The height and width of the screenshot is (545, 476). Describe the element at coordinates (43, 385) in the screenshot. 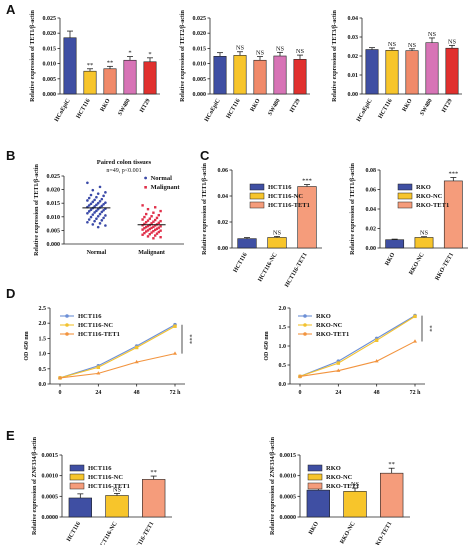

I see `y-tick-label: 0.0` at that location.